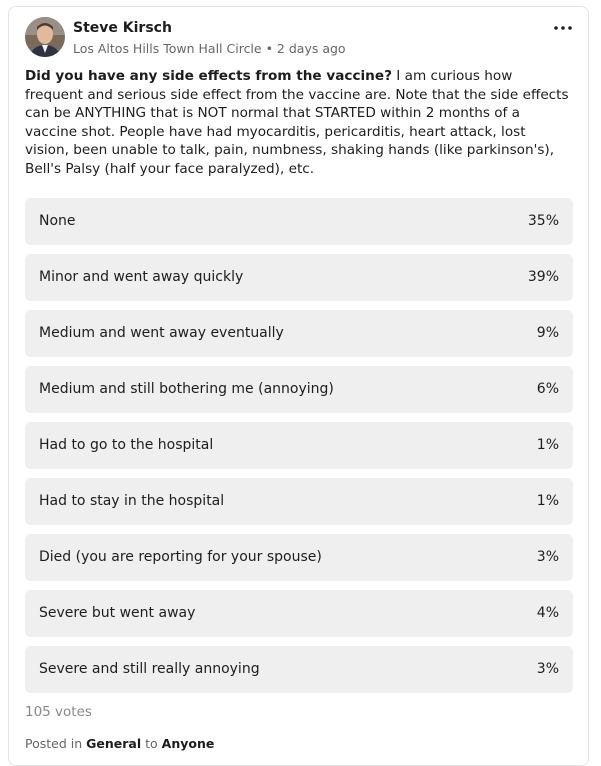 The image size is (601, 766). What do you see at coordinates (151, 743) in the screenshot?
I see `to-text: to` at bounding box center [151, 743].